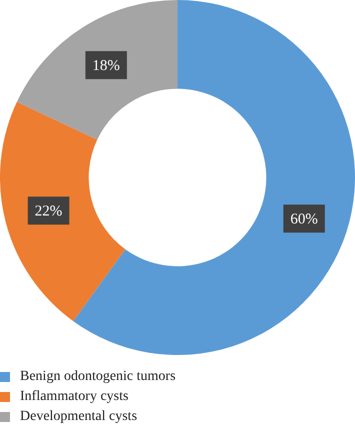  Describe the element at coordinates (304, 220) in the screenshot. I see `data-label: 60%` at that location.